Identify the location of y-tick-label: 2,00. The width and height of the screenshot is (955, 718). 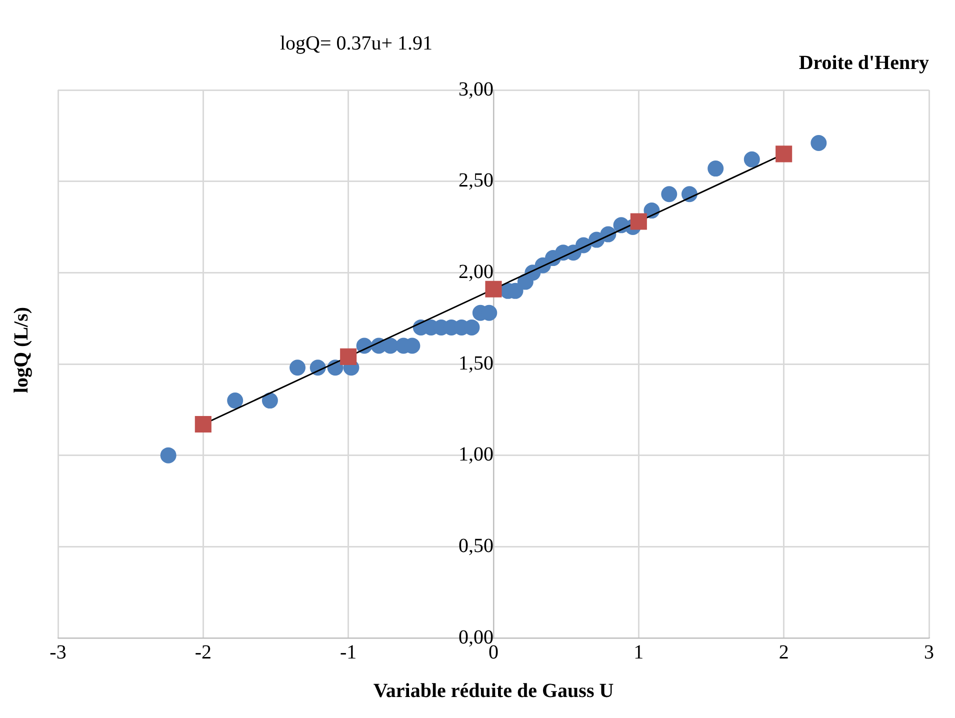
(476, 271).